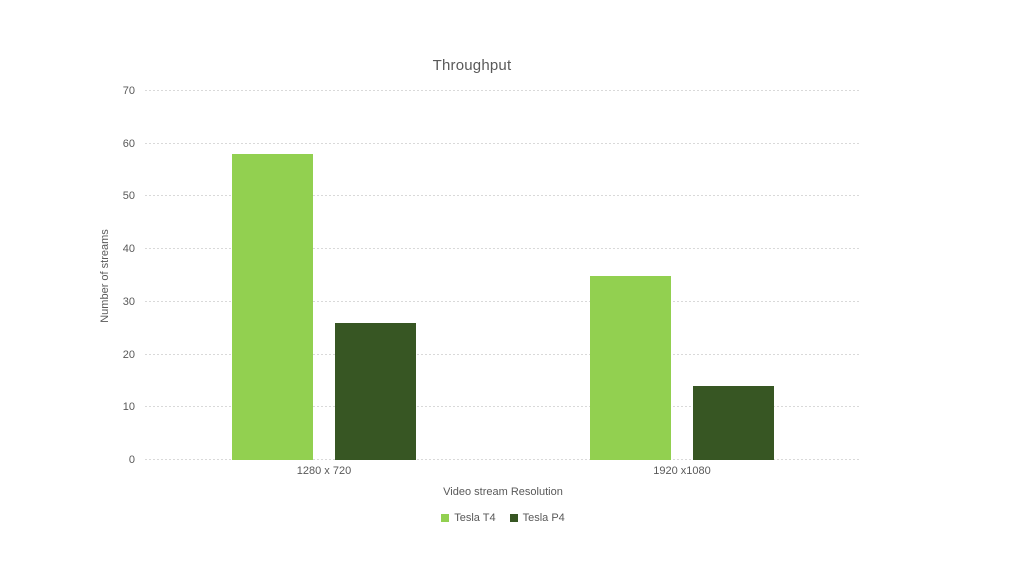 The image size is (1024, 576). What do you see at coordinates (128, 407) in the screenshot?
I see `y-tick-label-10: 10` at bounding box center [128, 407].